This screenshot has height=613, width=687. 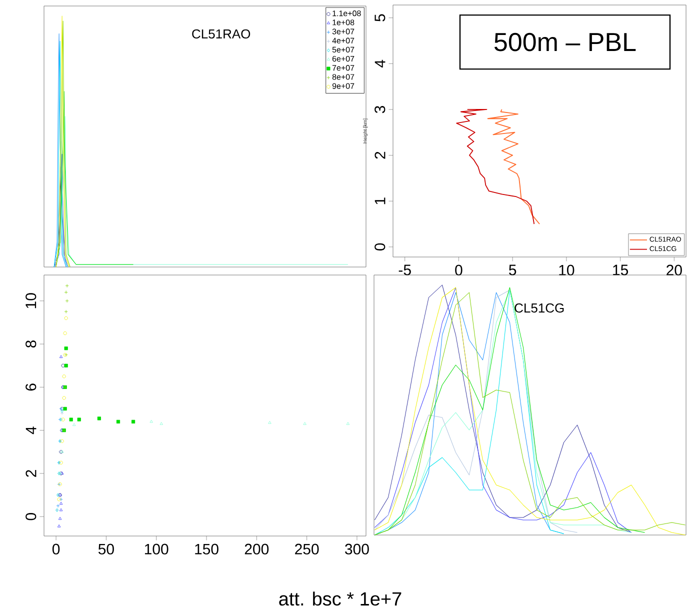 I want to click on y-tick-label: 3, so click(x=380, y=110).